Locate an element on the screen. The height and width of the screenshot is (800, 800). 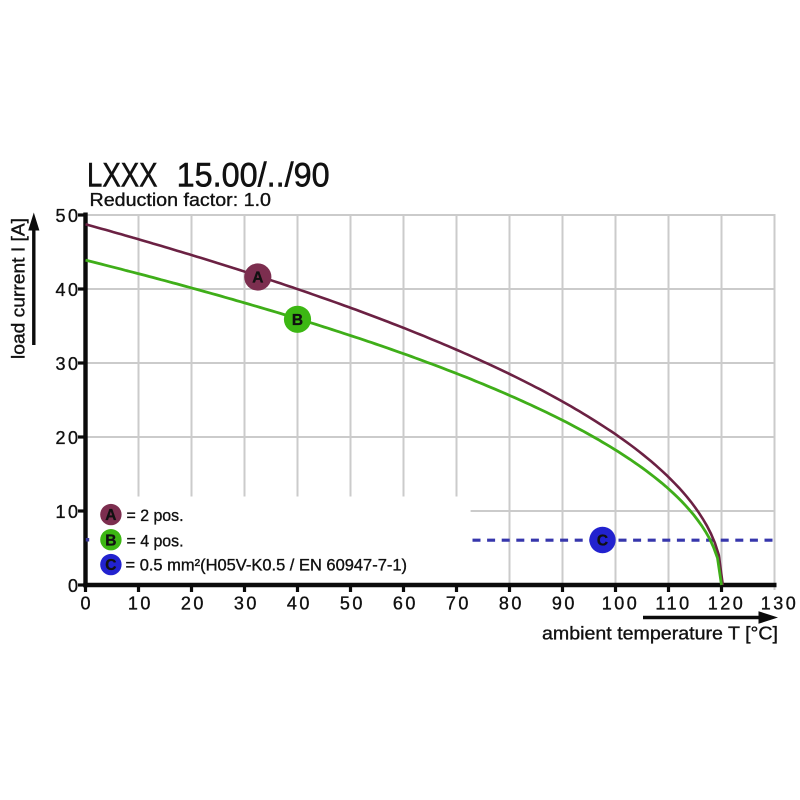
svg-text: 80 is located at coordinates (511, 604).